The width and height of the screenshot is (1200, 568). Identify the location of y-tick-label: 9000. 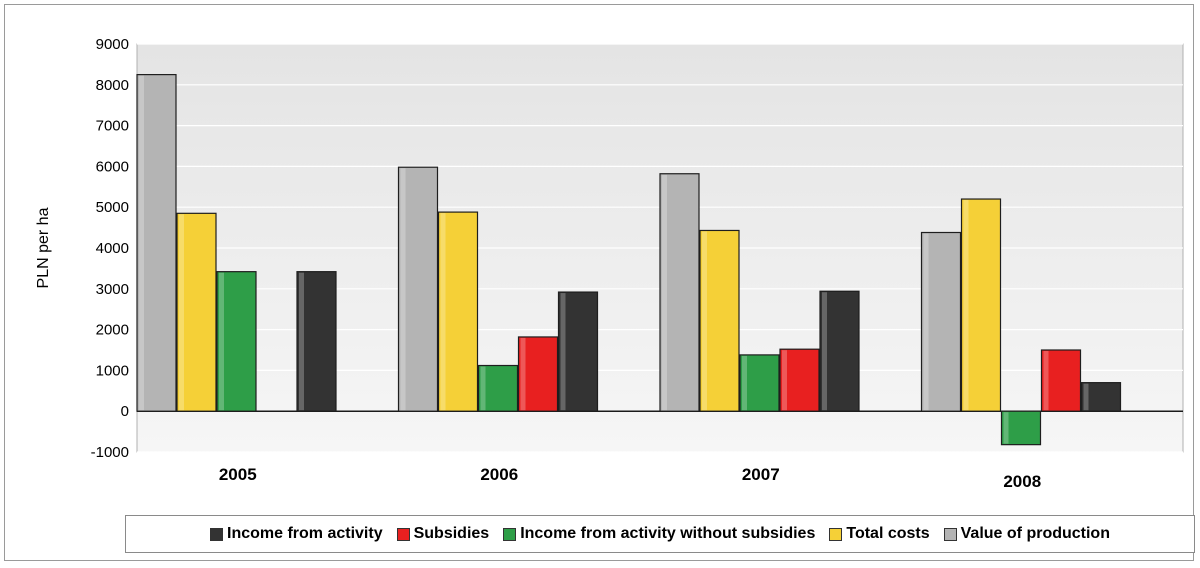
(112, 44).